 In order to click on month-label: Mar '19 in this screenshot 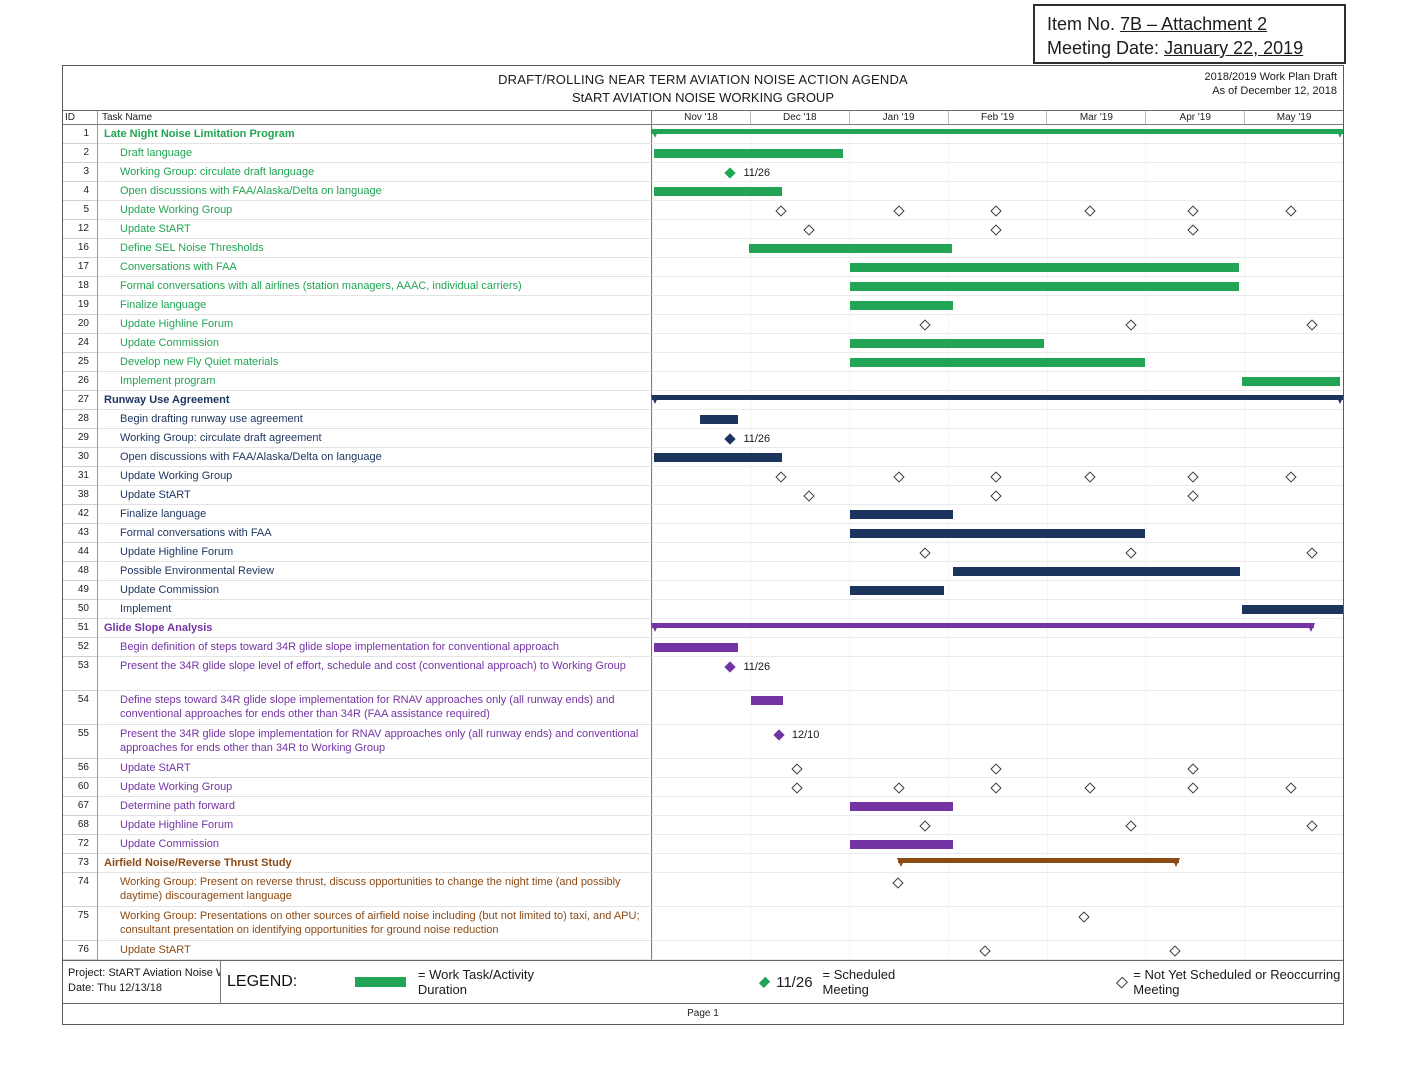, I will do `click(1097, 117)`.